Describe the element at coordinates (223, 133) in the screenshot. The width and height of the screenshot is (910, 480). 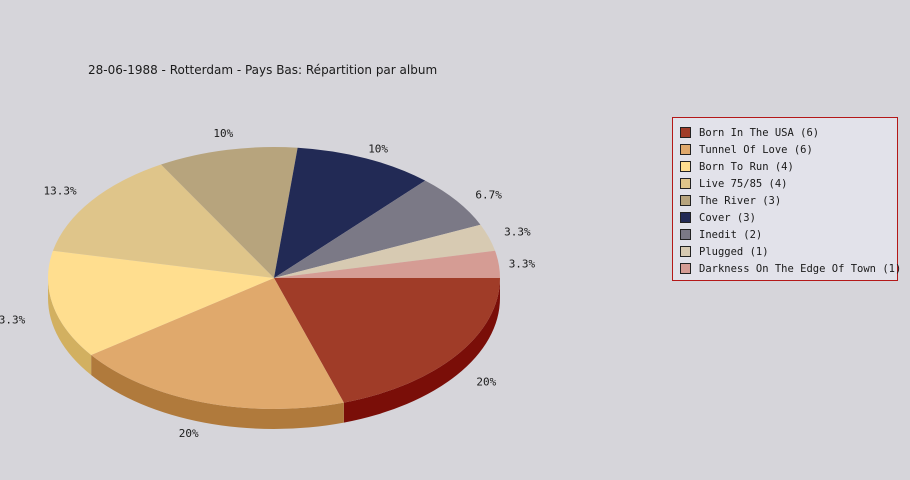
I see `data-label-the-river: 10%` at that location.